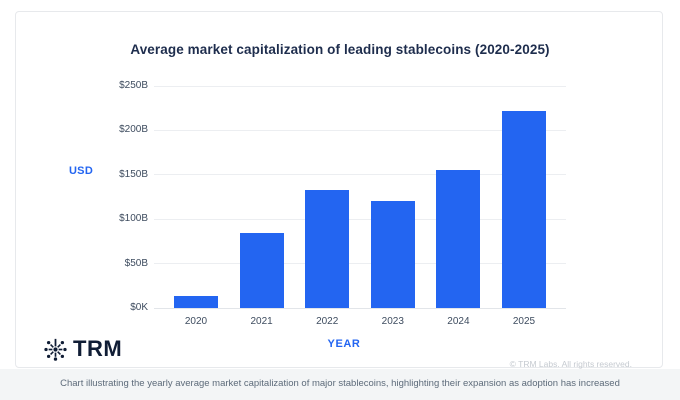  I want to click on x-tick-label-2025: 2025, so click(524, 321).